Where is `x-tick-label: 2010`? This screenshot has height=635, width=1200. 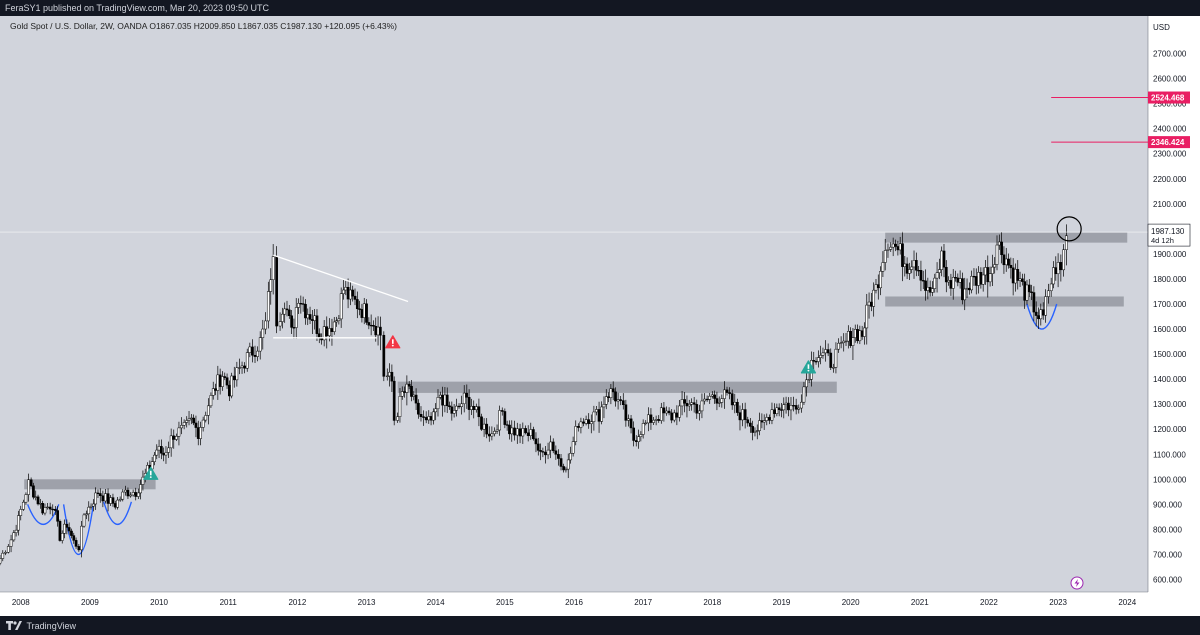
x-tick-label: 2010 is located at coordinates (159, 602).